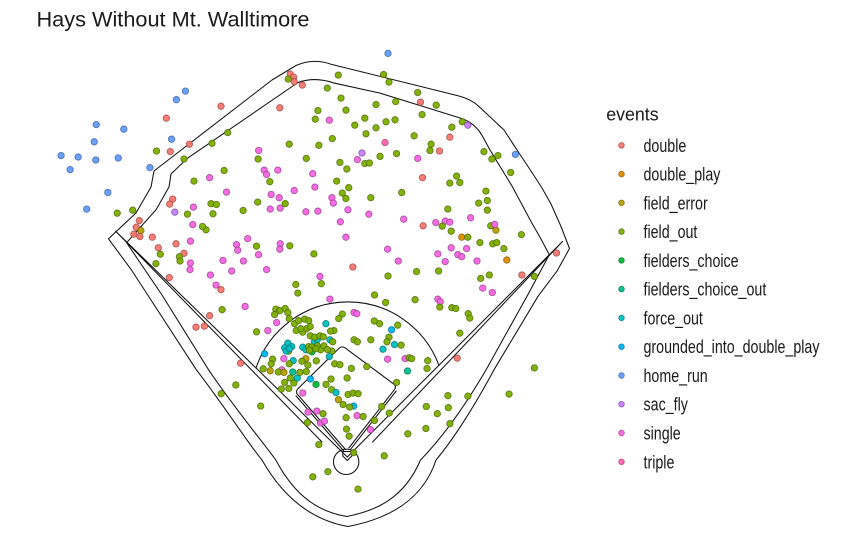  Describe the element at coordinates (676, 203) in the screenshot. I see `svg-text: field_error` at that location.